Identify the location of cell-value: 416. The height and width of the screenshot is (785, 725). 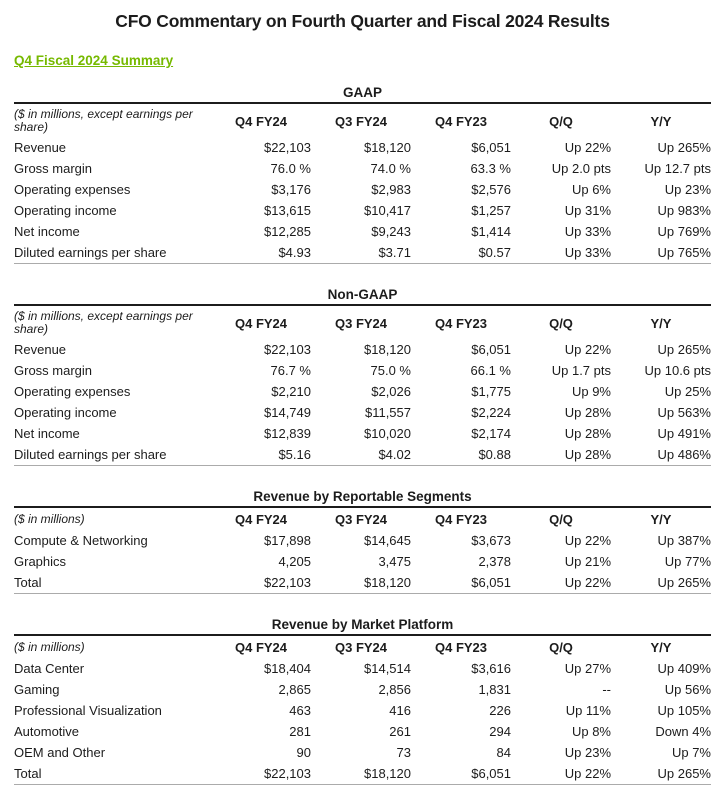
(400, 710).